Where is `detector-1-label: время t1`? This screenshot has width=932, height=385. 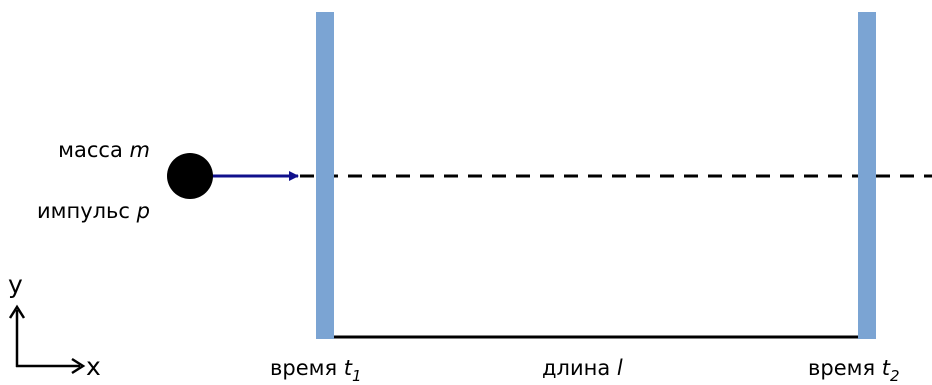 detector-1-label: время t1 is located at coordinates (316, 370).